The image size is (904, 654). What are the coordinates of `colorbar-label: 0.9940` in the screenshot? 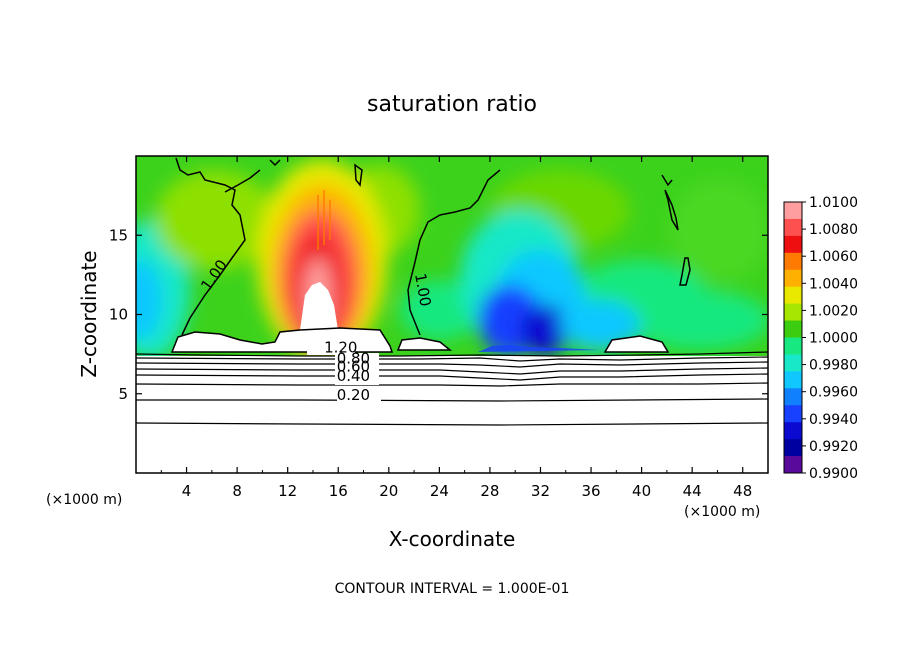 It's located at (833, 420).